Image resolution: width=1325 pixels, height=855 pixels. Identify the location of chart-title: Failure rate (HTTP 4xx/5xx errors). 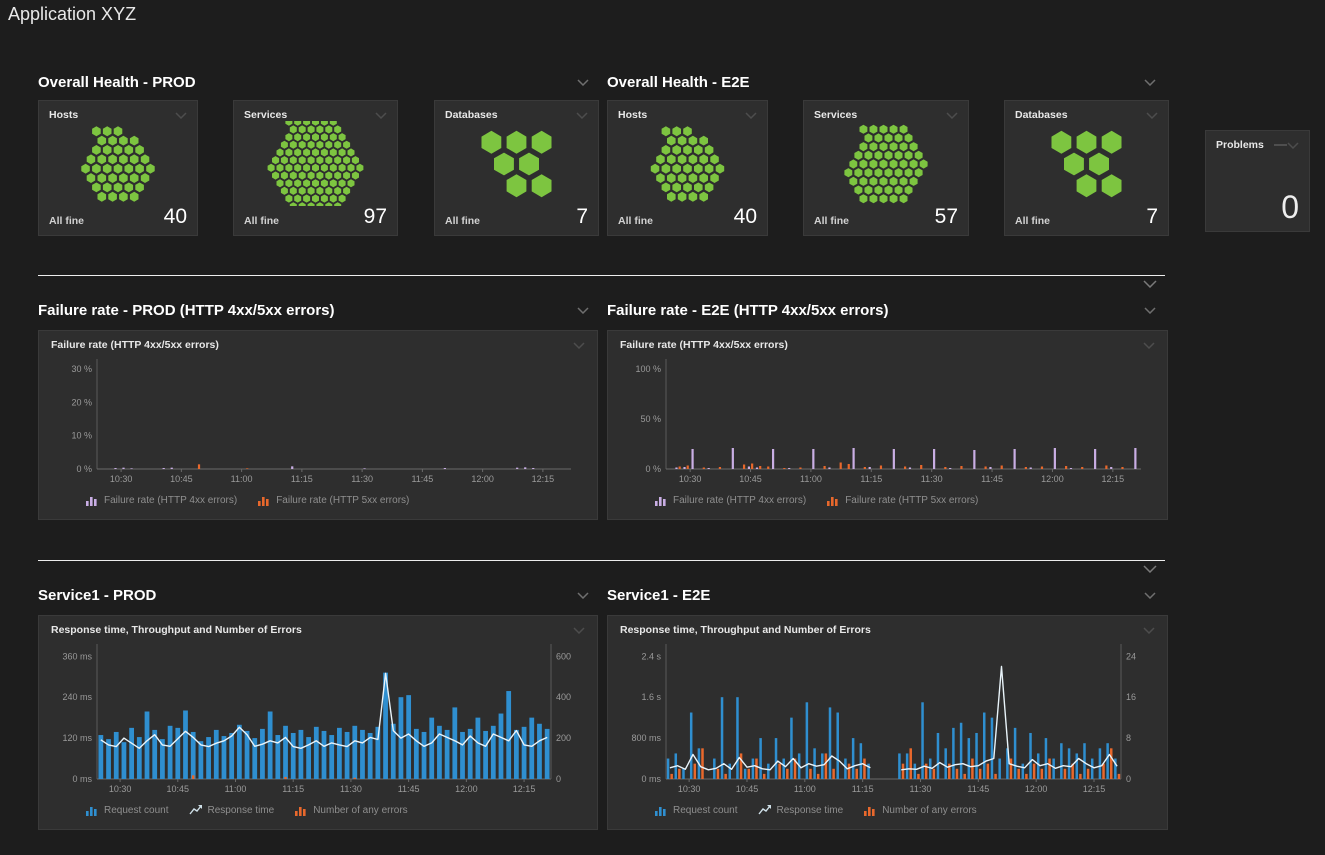
(135, 345).